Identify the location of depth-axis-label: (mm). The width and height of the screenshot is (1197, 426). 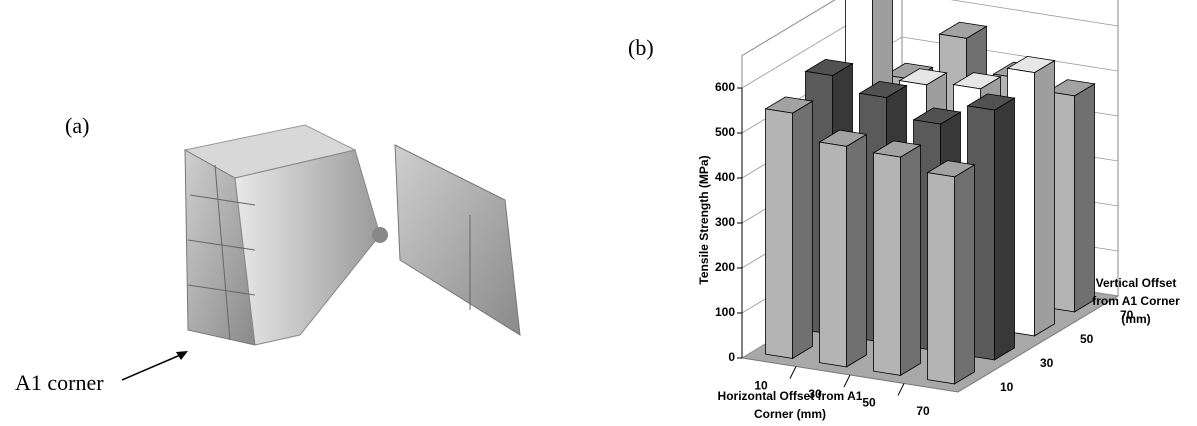
(1135, 319).